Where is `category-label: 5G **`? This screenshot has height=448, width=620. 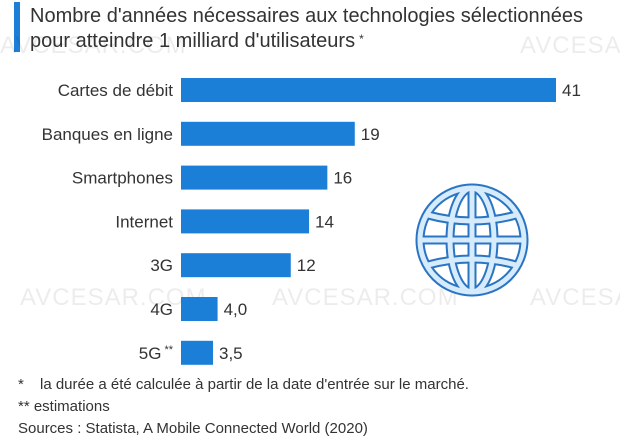
category-label: 5G ** is located at coordinates (156, 353).